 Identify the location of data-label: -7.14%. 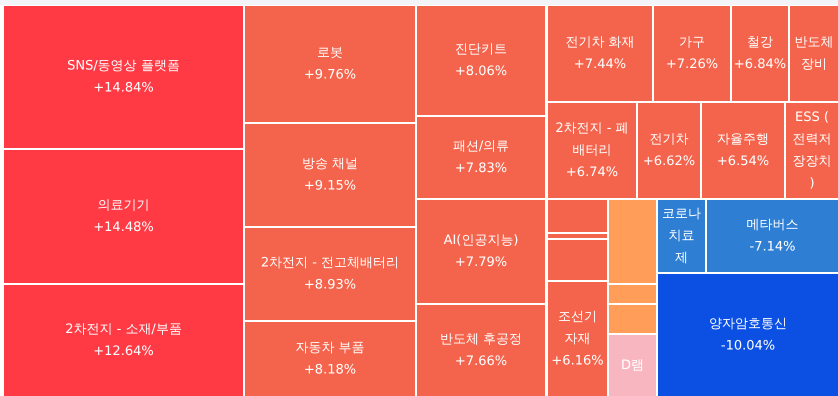
(773, 246).